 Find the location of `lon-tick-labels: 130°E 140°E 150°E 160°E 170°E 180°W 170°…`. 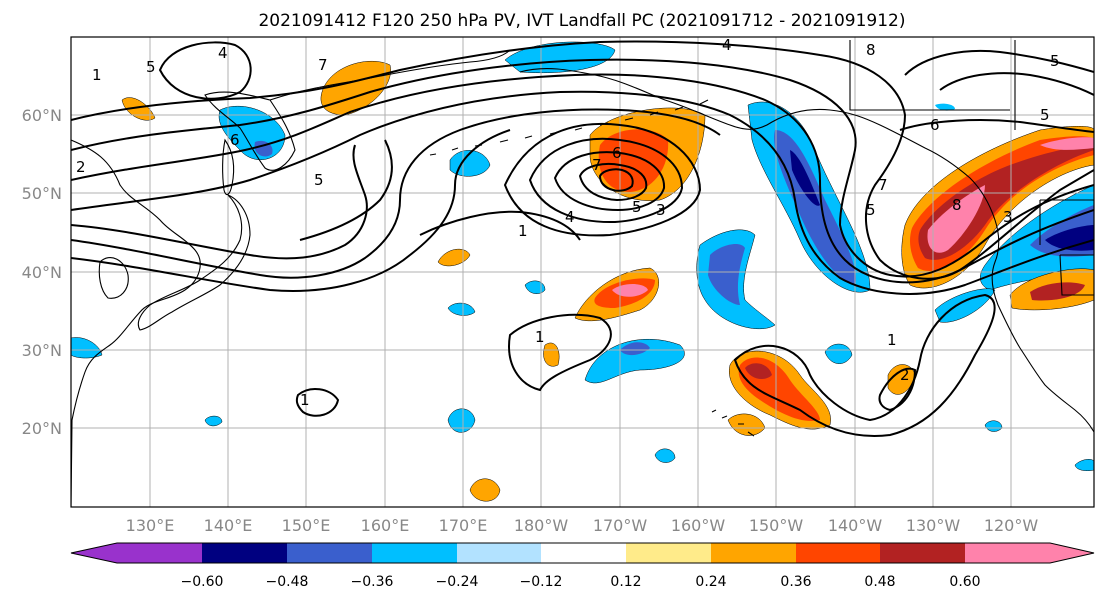

lon-tick-labels: 130°E 140°E 150°E 160°E 170°E 180°W 170°… is located at coordinates (582, 525).